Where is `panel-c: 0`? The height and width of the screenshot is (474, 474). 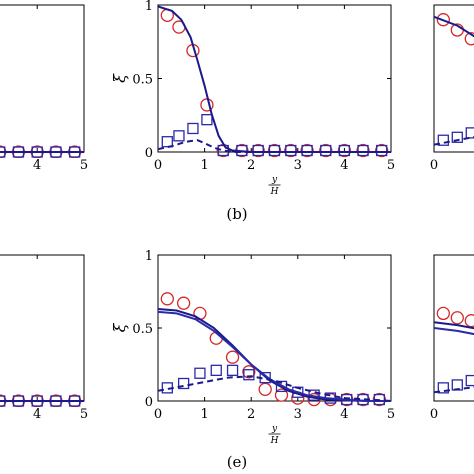
panel-c: 0 is located at coordinates (452, 88).